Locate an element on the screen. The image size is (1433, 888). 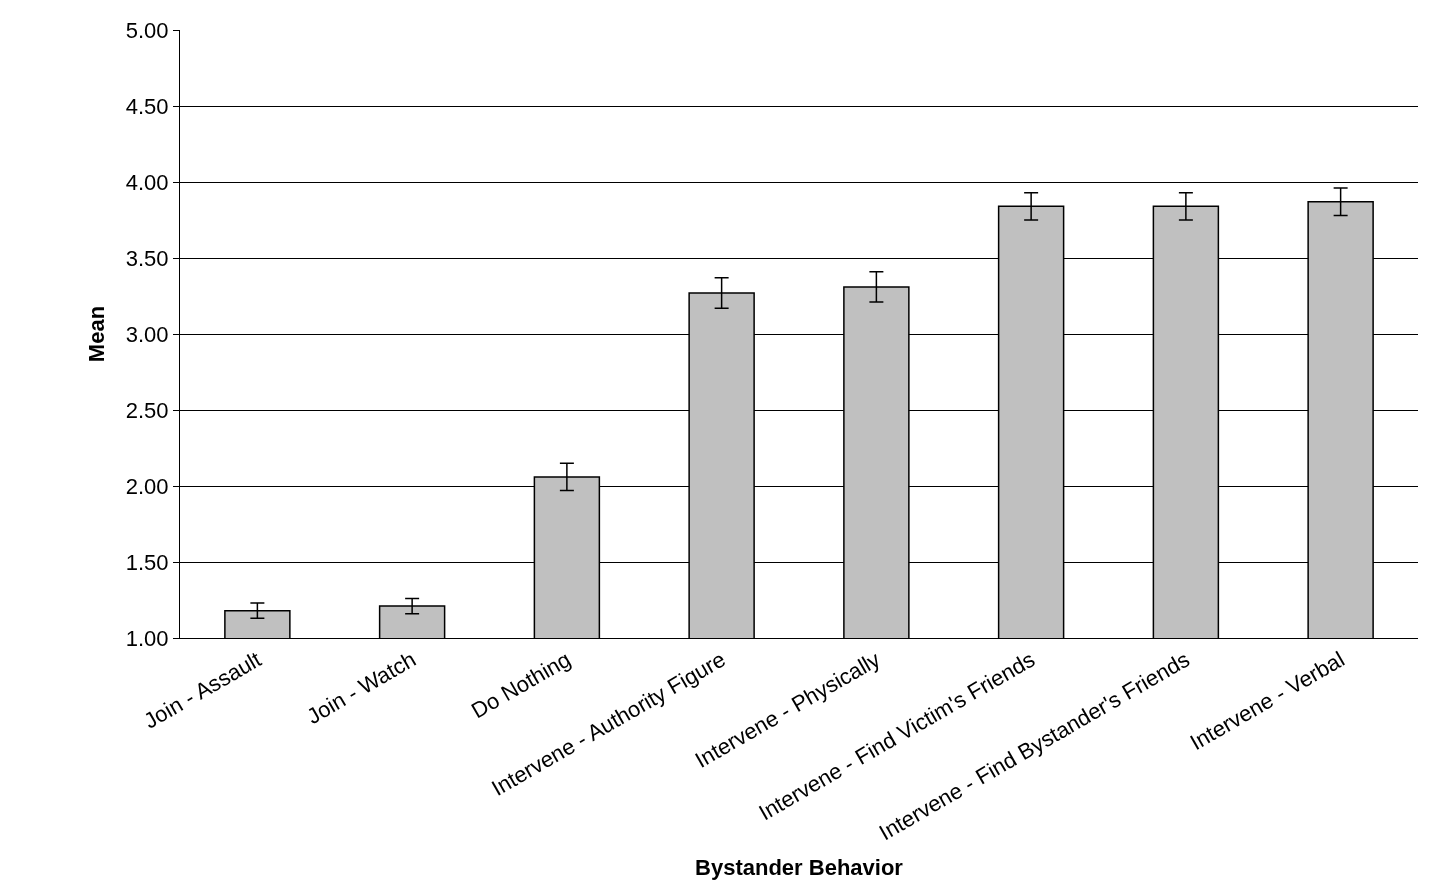
x-axis-title: Bystander Behavior is located at coordinates (799, 868).